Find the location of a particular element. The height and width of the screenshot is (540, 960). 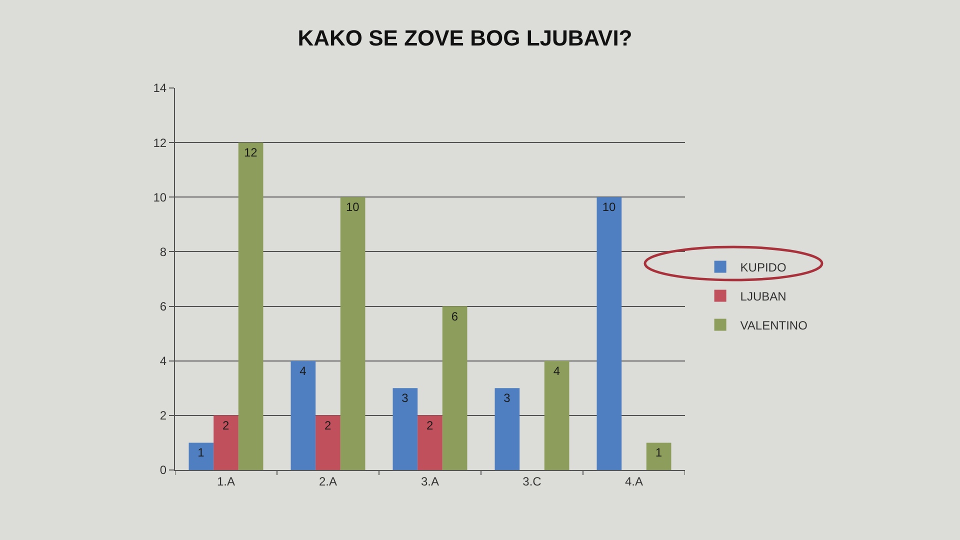

data-label: 12 is located at coordinates (251, 153).